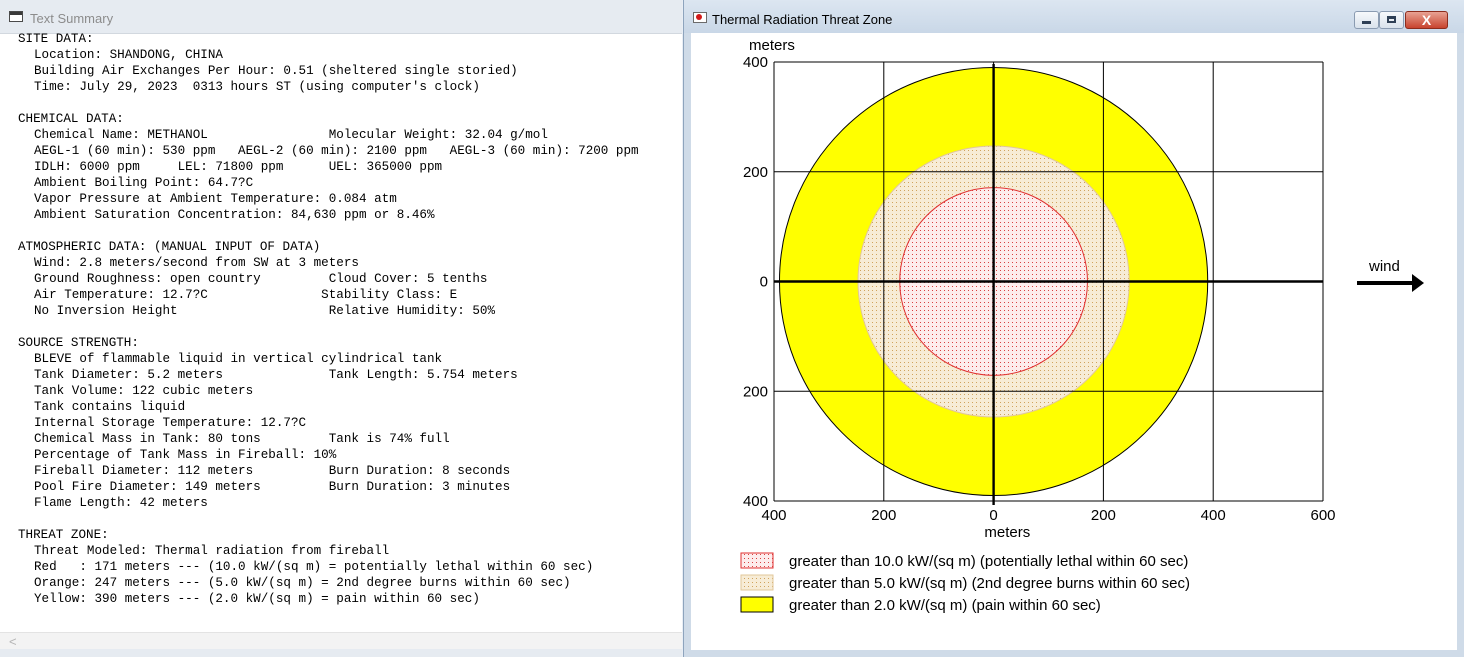 This screenshot has height=657, width=1464. I want to click on y-tick-label: 0, so click(764, 282).